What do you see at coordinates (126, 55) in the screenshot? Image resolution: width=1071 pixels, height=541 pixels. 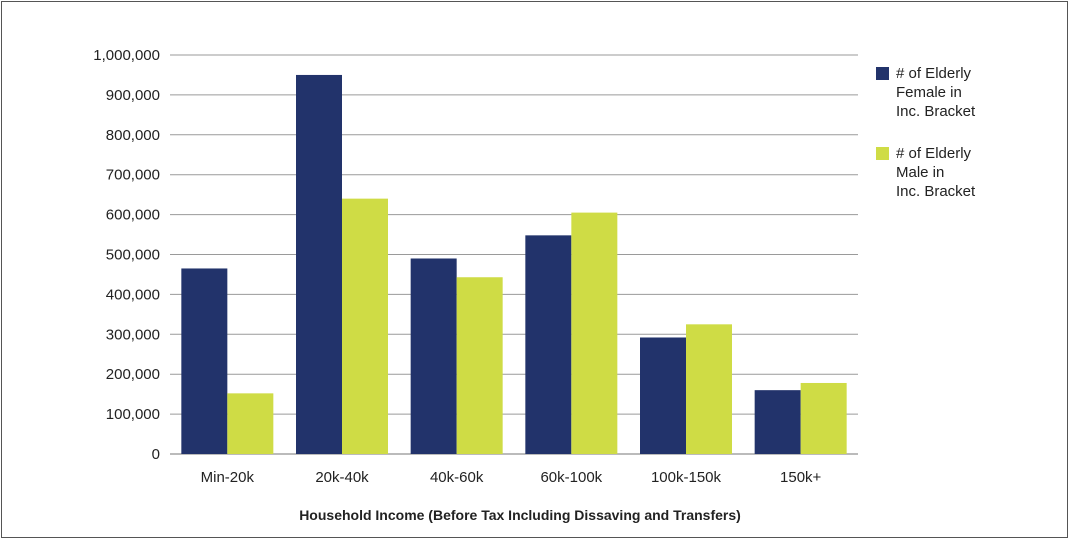 I see `y-tick-label: 1,000,000` at bounding box center [126, 55].